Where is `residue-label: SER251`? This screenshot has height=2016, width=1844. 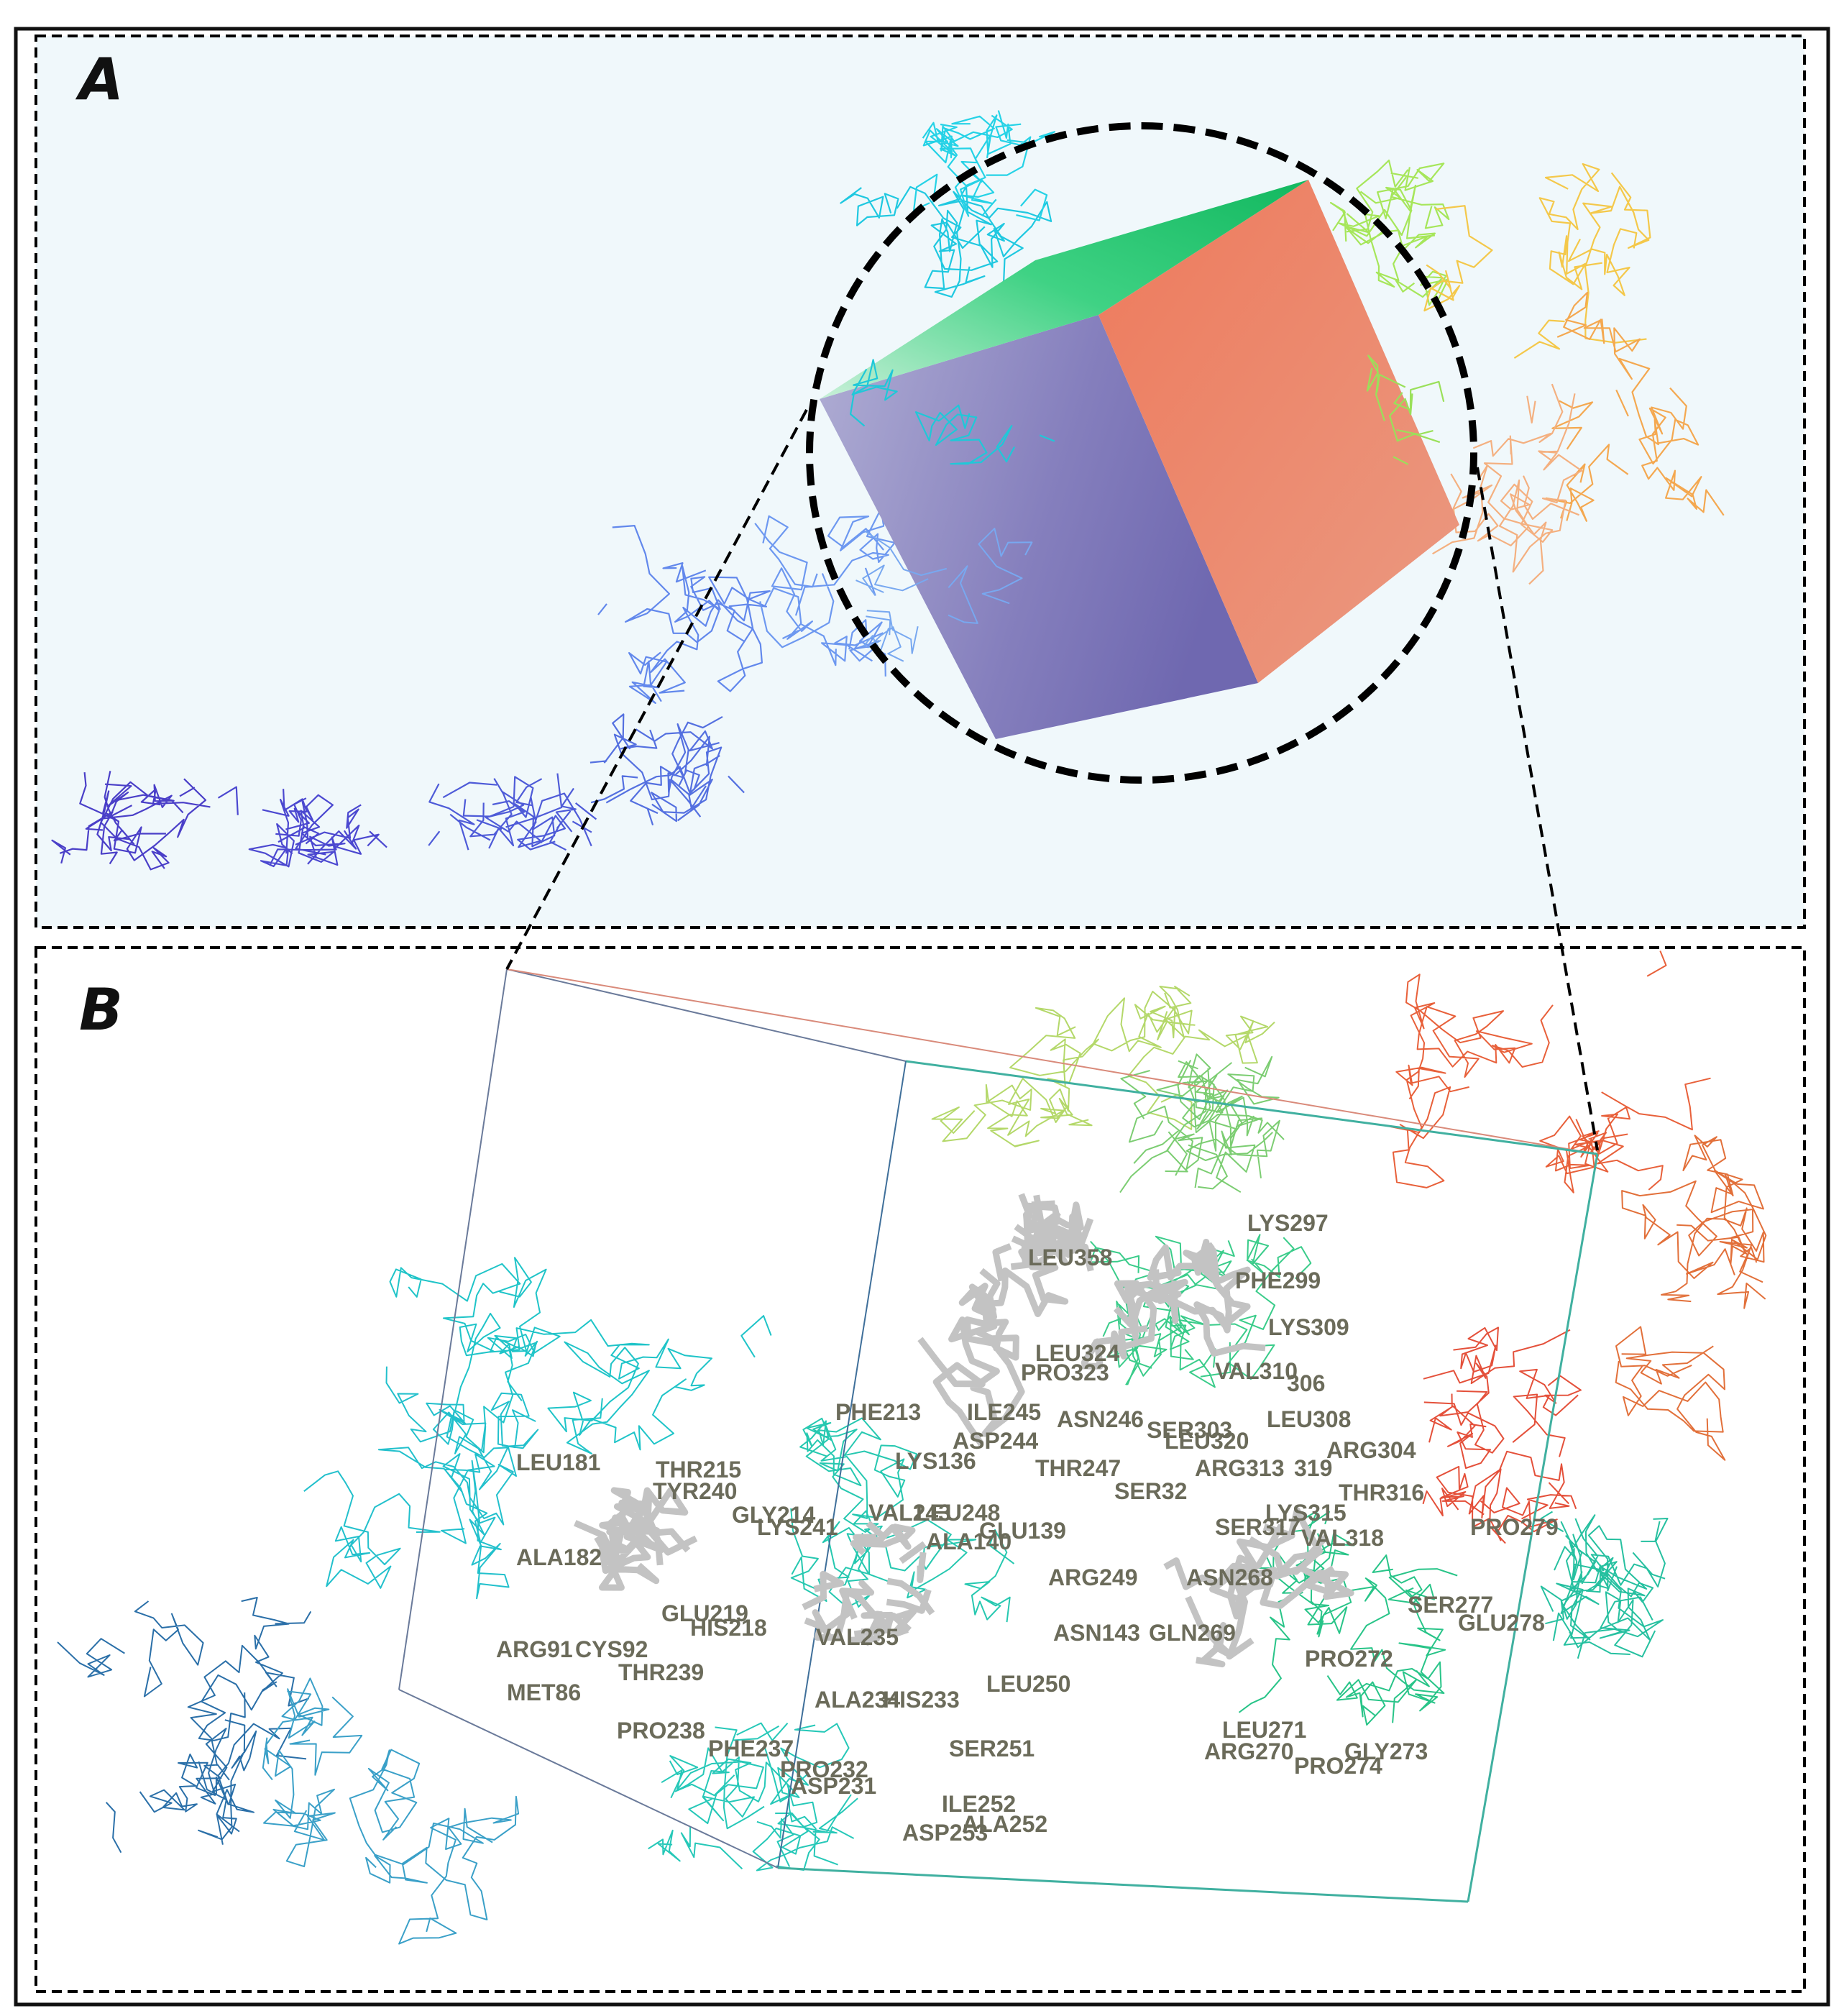
residue-label: SER251 is located at coordinates (992, 1748).